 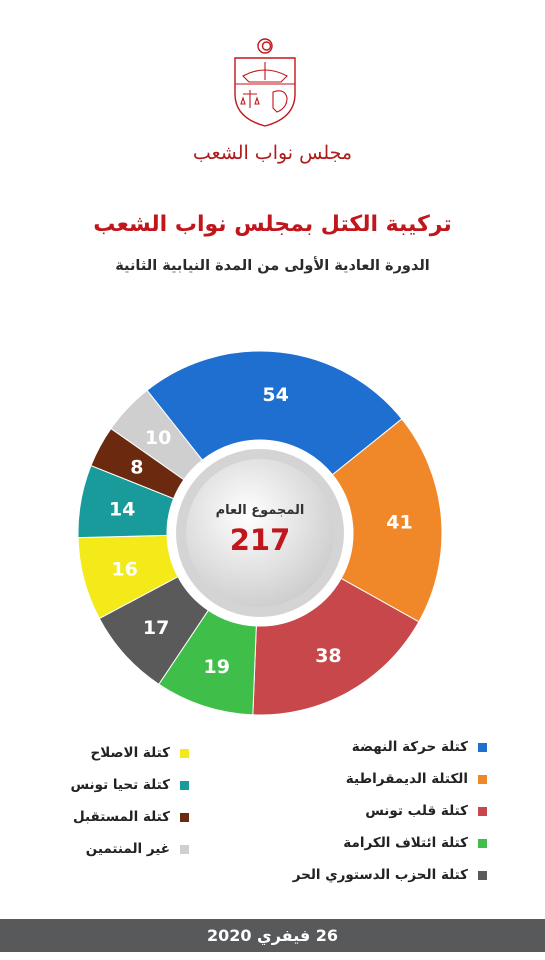 What do you see at coordinates (156, 628) in the screenshot?
I see `slice-value-label-4: 17` at bounding box center [156, 628].